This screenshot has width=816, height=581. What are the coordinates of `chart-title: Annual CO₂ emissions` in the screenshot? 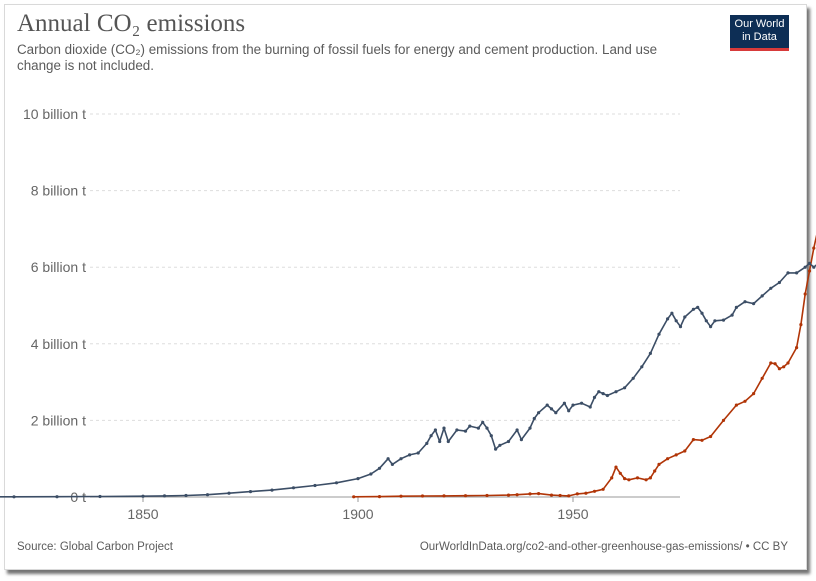 It's located at (131, 23).